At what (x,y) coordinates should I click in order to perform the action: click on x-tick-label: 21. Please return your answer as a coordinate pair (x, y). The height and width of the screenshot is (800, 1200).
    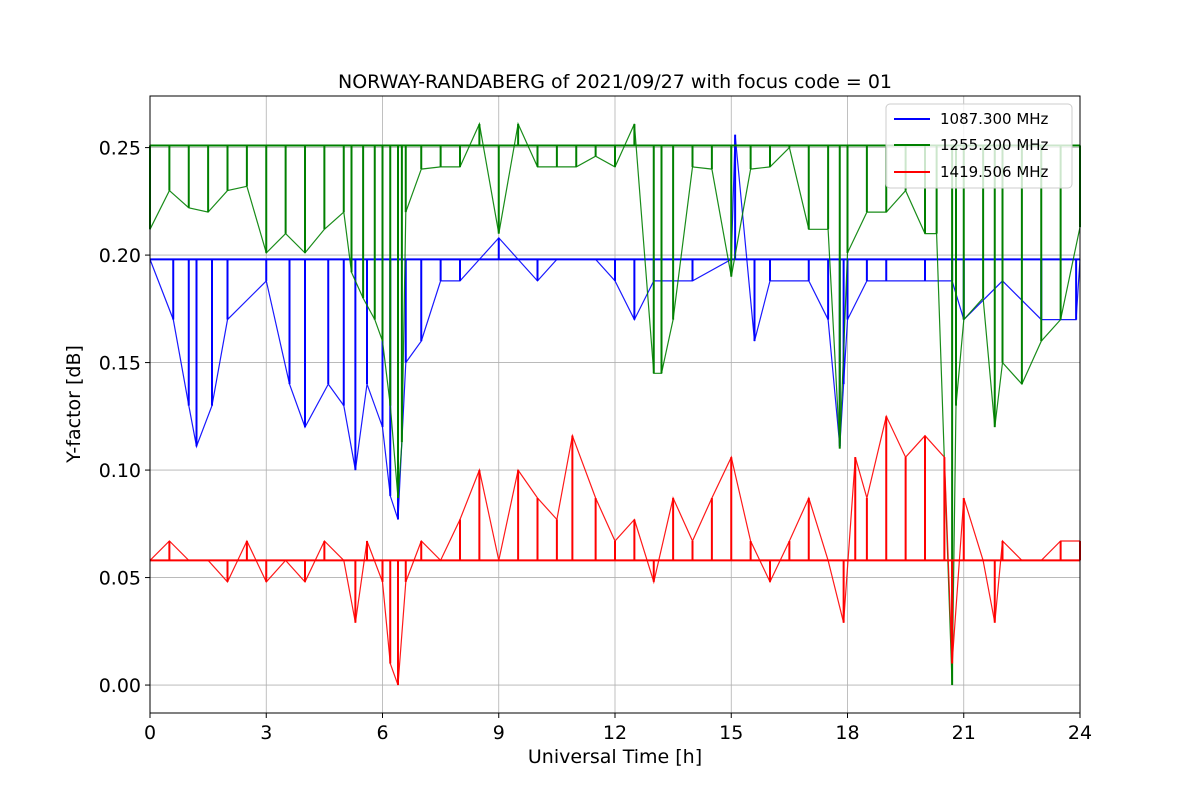
    Looking at the image, I should click on (964, 733).